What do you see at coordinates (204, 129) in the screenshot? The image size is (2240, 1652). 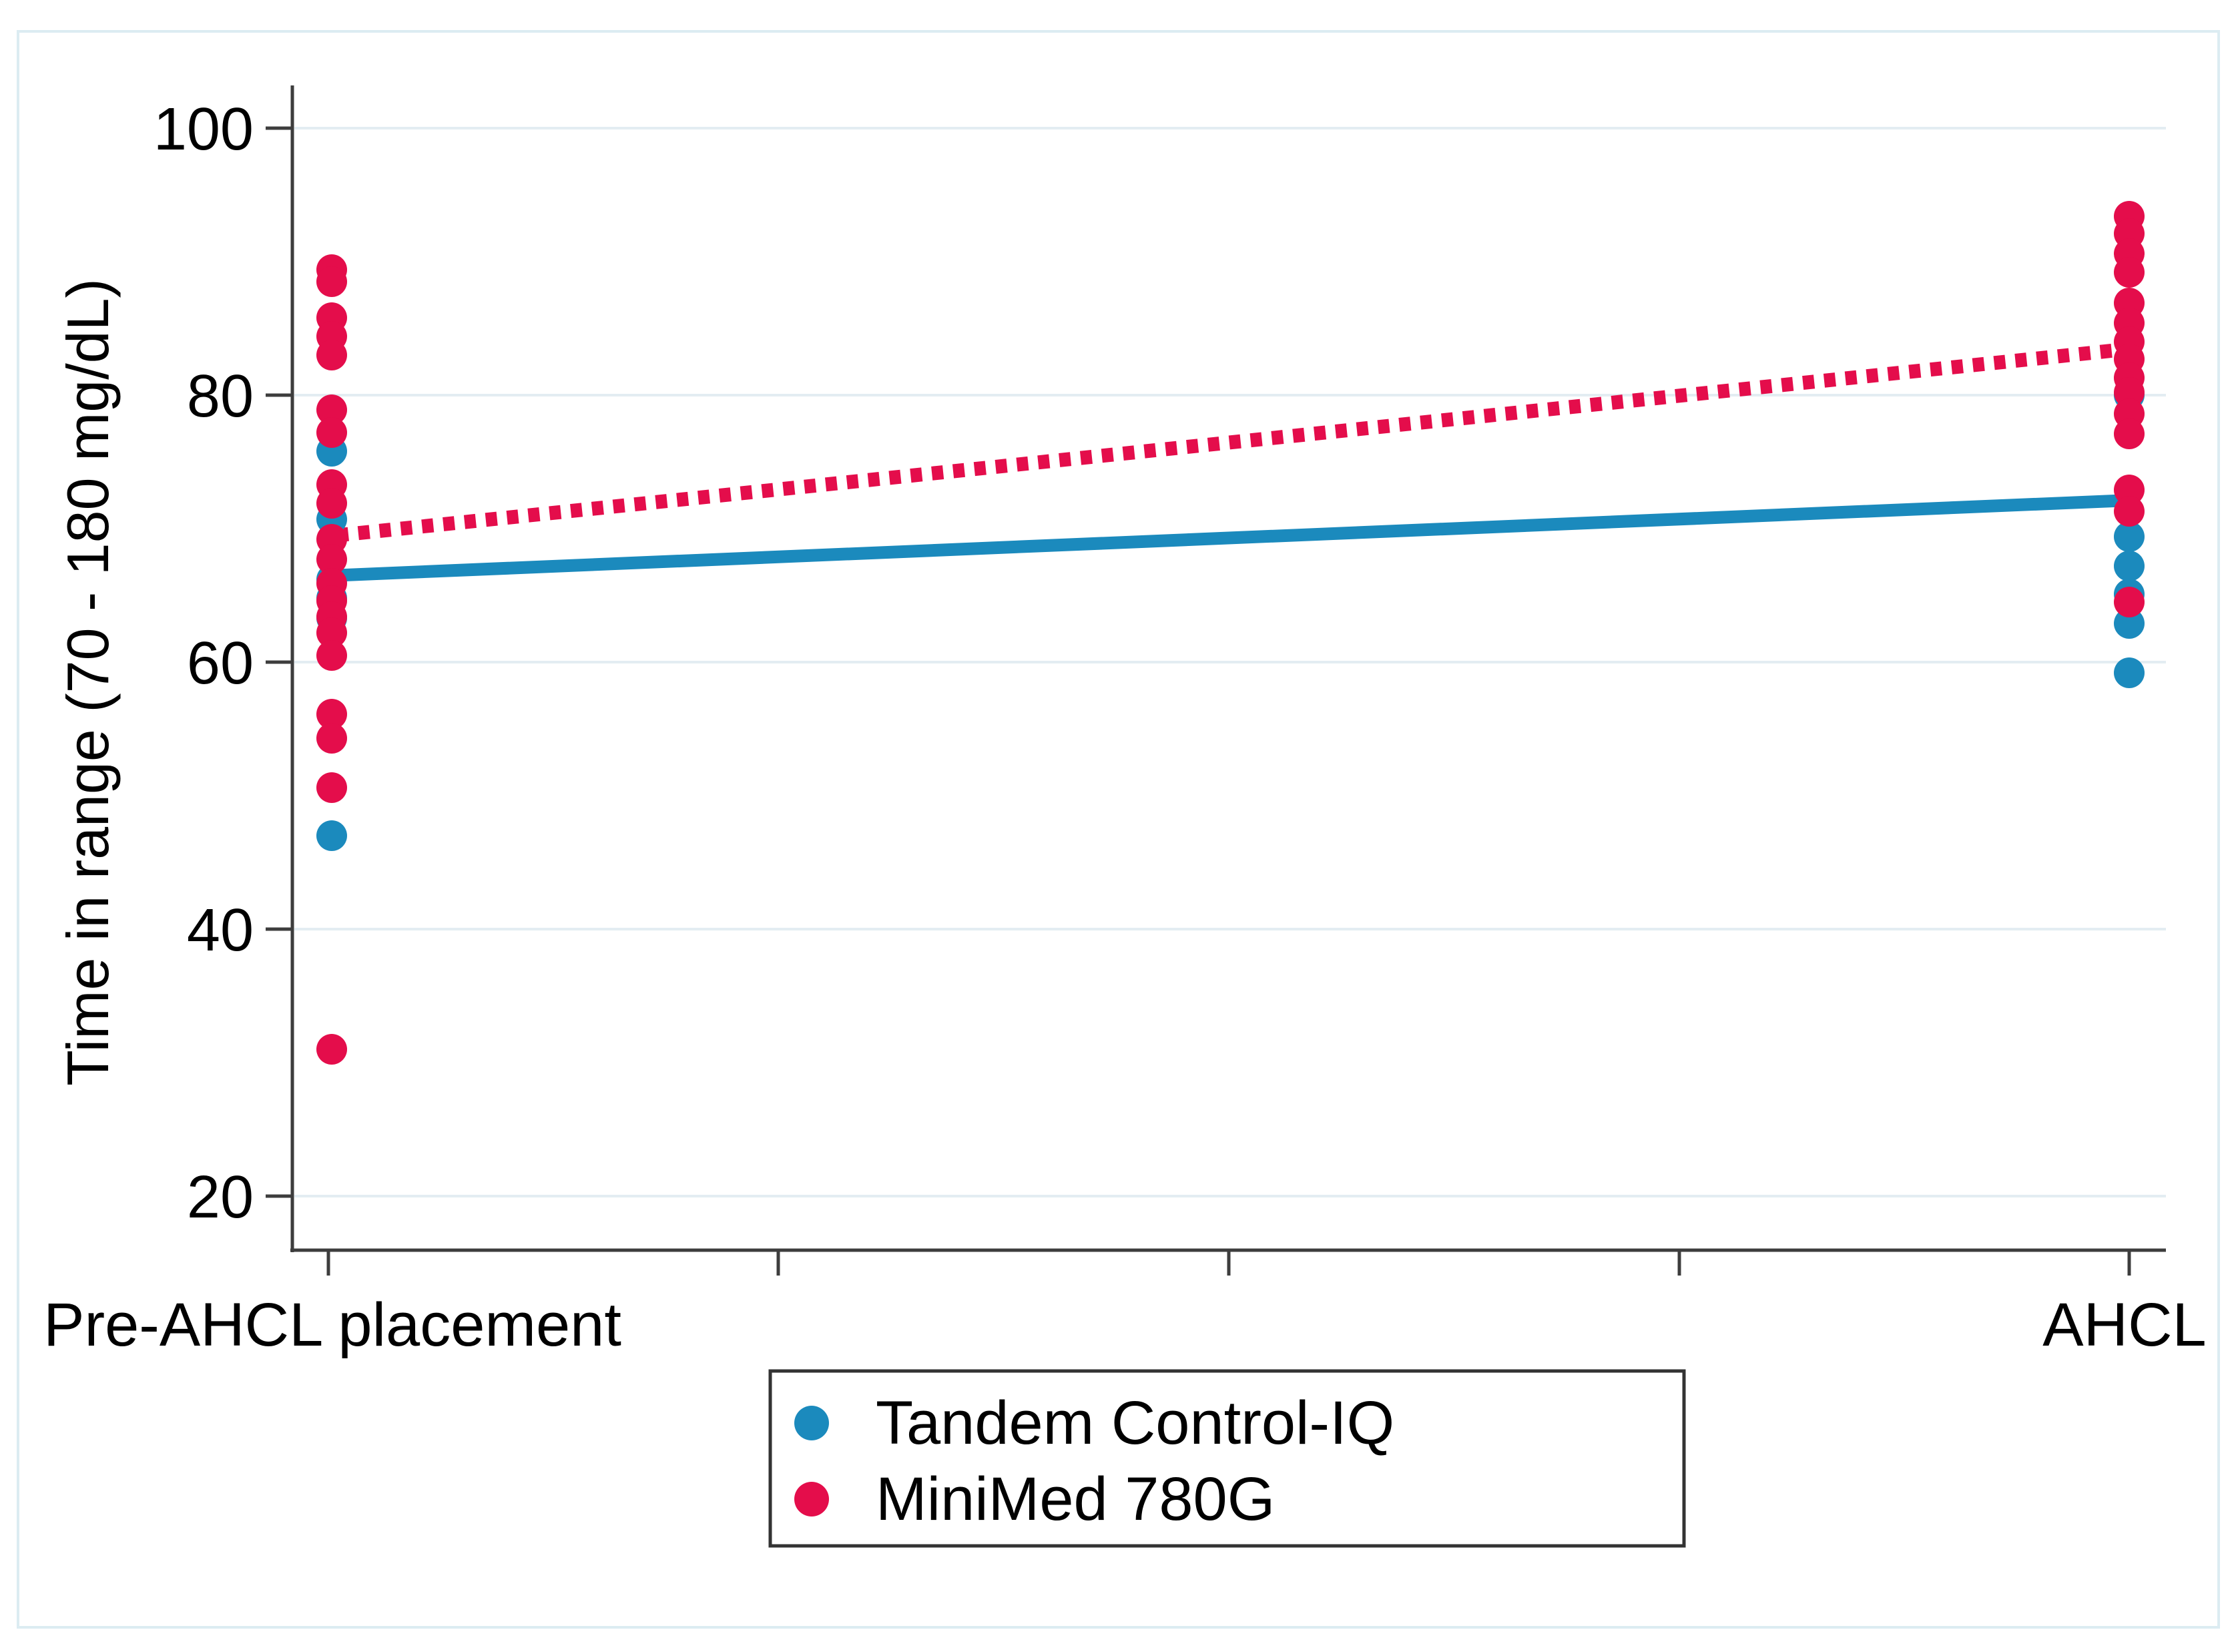 I see `y-tick-label: 100` at bounding box center [204, 129].